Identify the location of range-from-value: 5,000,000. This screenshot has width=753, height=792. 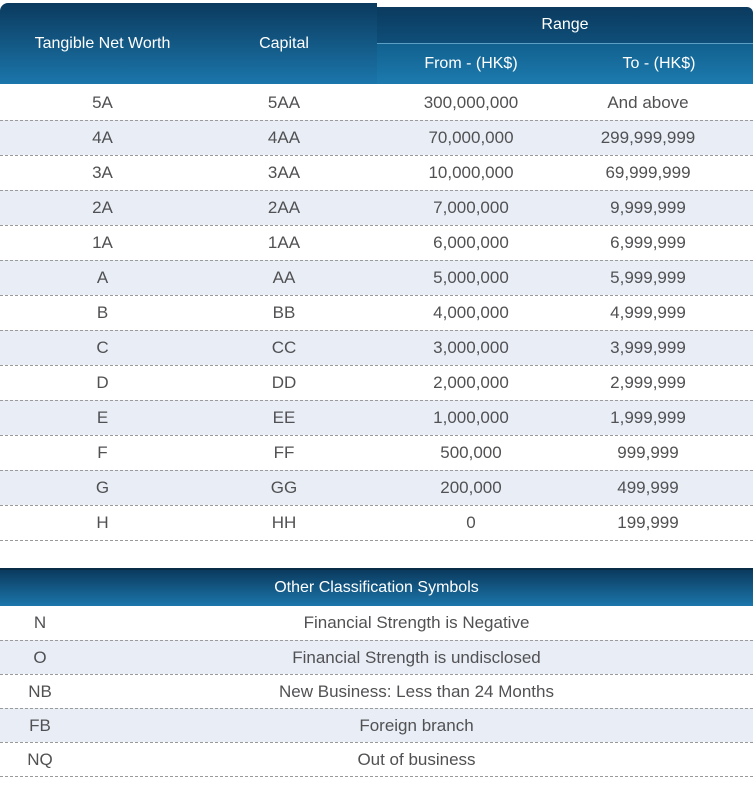
(471, 277).